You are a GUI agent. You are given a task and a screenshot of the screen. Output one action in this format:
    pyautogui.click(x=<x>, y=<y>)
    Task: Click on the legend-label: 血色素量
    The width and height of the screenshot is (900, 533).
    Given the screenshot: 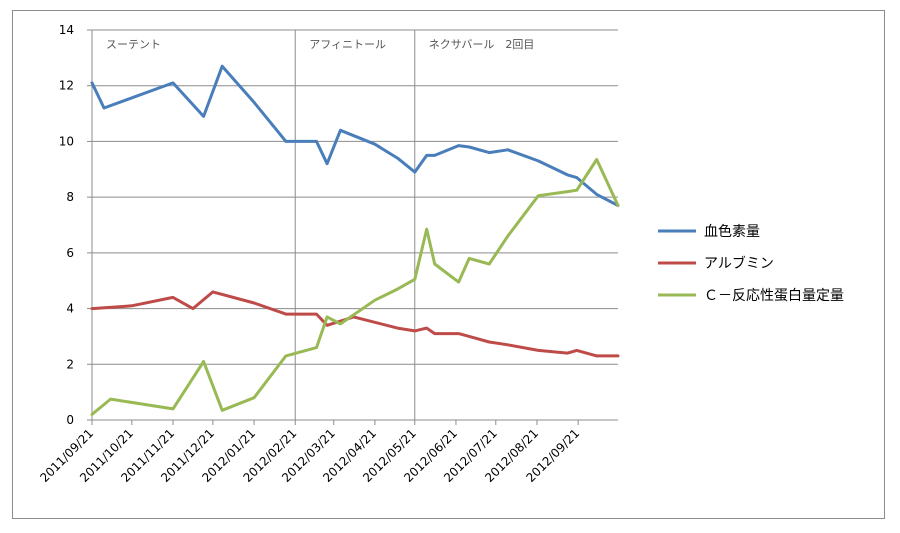 What is the action you would take?
    pyautogui.click(x=732, y=231)
    